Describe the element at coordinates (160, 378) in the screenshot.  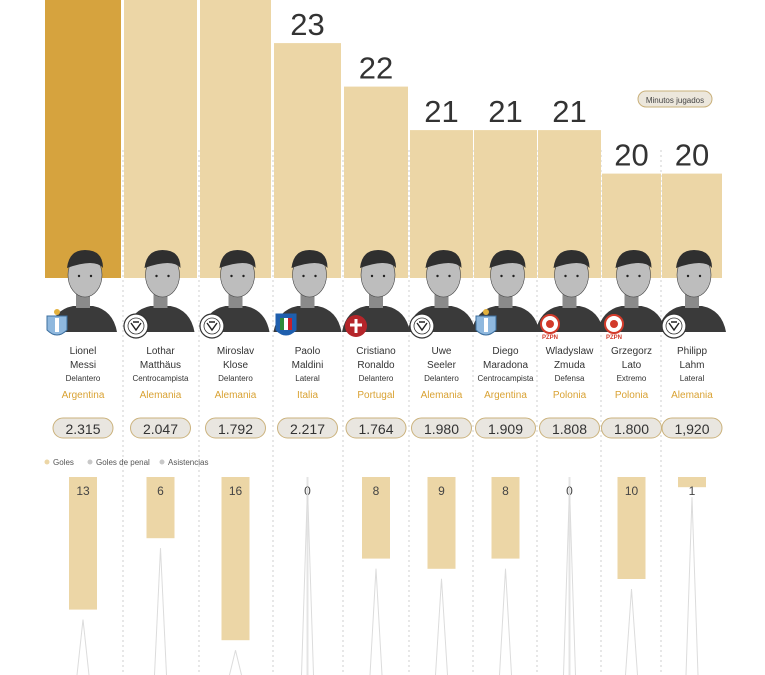
I see `player-position: Centrocampista` at that location.